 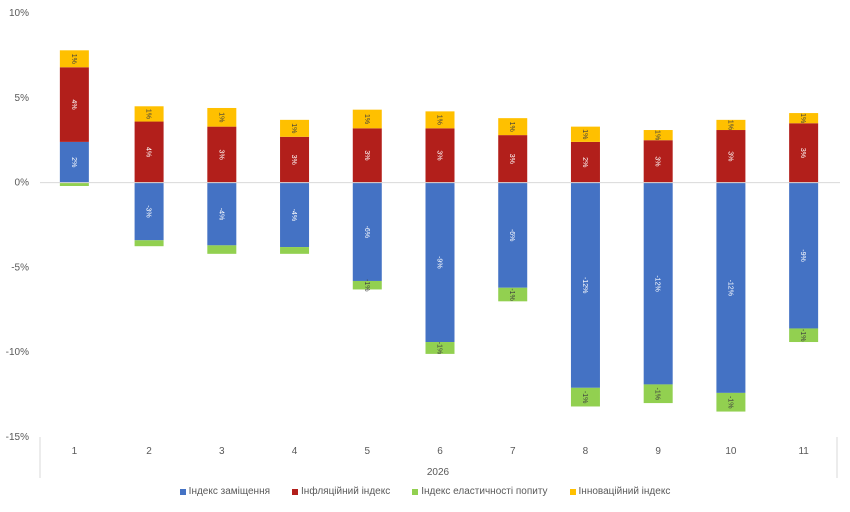 I want to click on legend-label: Індекс заміщення, so click(x=229, y=491).